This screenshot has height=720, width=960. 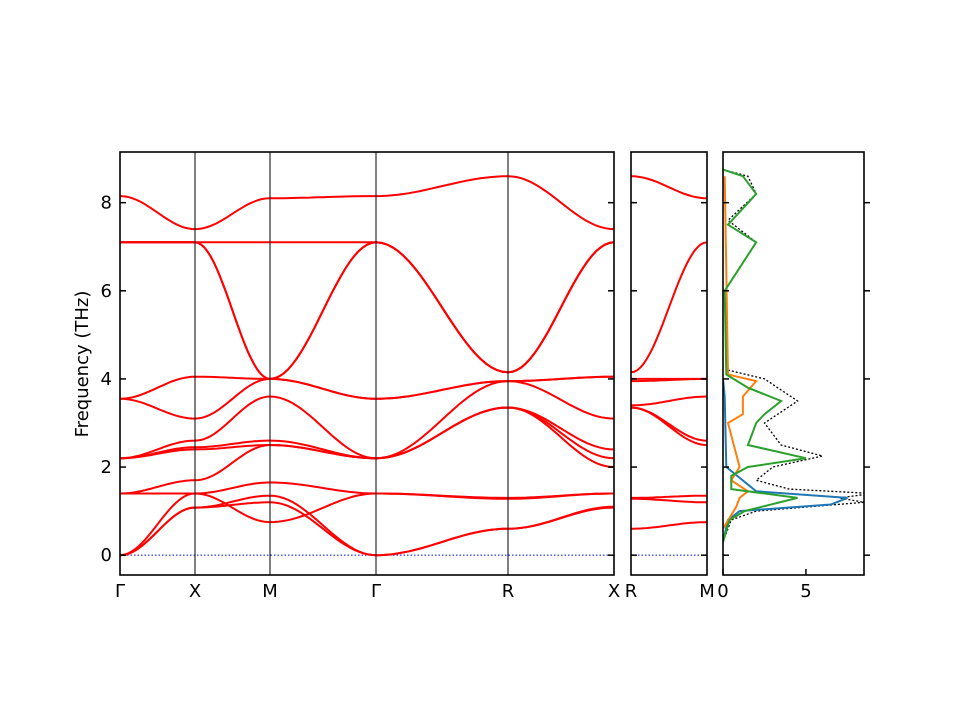 I want to click on dos-axes-frame, so click(x=793, y=363).